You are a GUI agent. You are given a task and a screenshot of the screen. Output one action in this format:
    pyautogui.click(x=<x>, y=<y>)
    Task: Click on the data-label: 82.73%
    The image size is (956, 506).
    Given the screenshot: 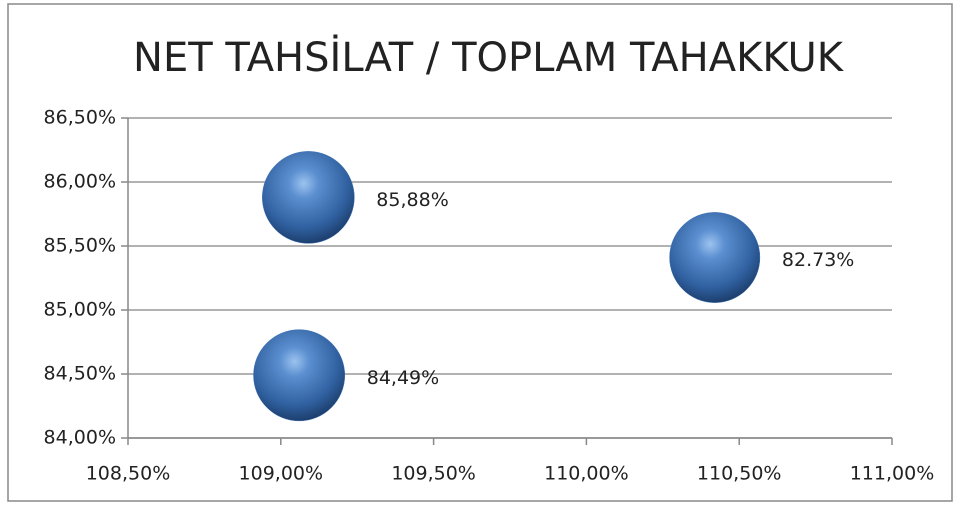 What is the action you would take?
    pyautogui.click(x=818, y=260)
    